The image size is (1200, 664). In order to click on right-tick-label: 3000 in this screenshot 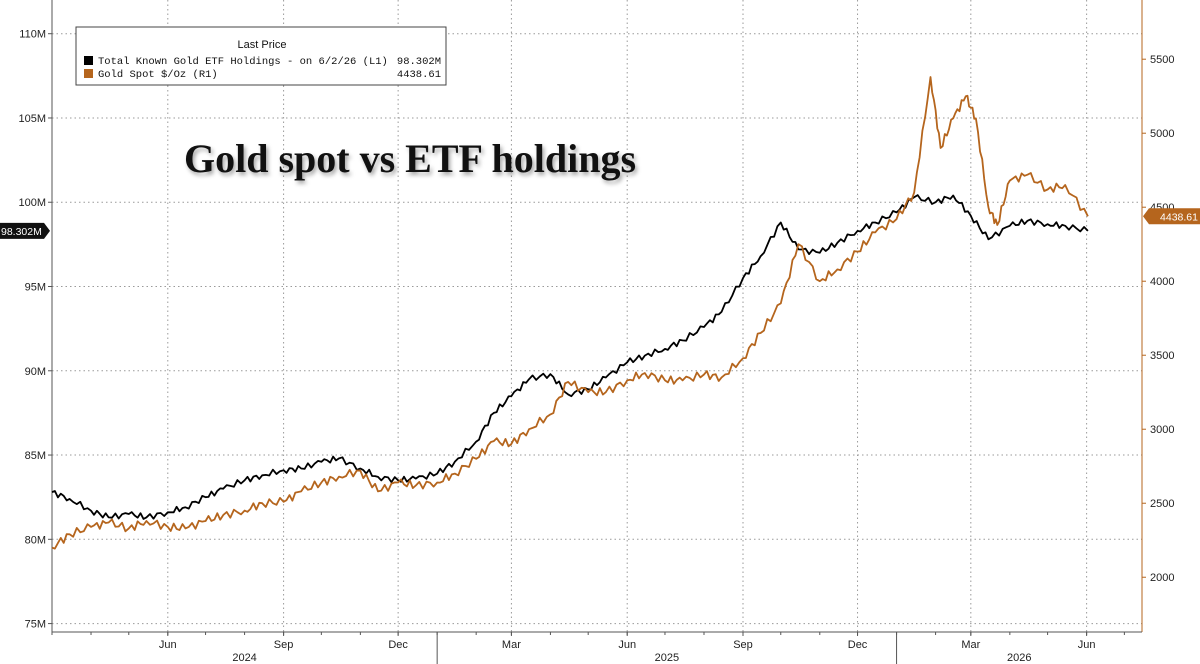, I will do `click(1162, 430)`.